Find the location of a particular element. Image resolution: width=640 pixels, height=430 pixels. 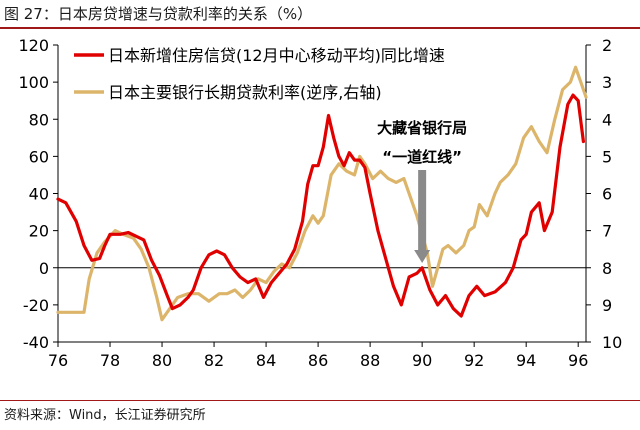

figure-title: 图 27：日本房贷增速与贷款利率的关系（%） is located at coordinates (158, 14).